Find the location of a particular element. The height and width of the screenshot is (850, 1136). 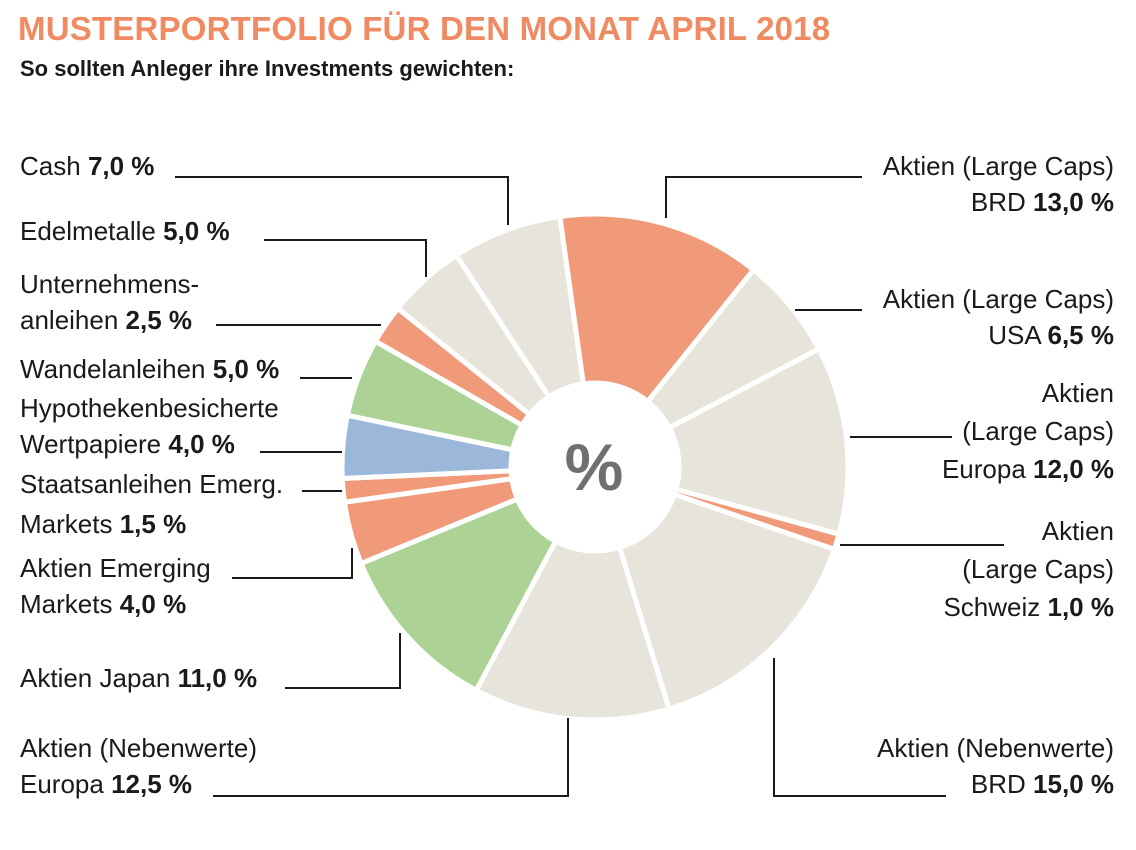

label-unternehmen-value: 2,5 % is located at coordinates (159, 320).